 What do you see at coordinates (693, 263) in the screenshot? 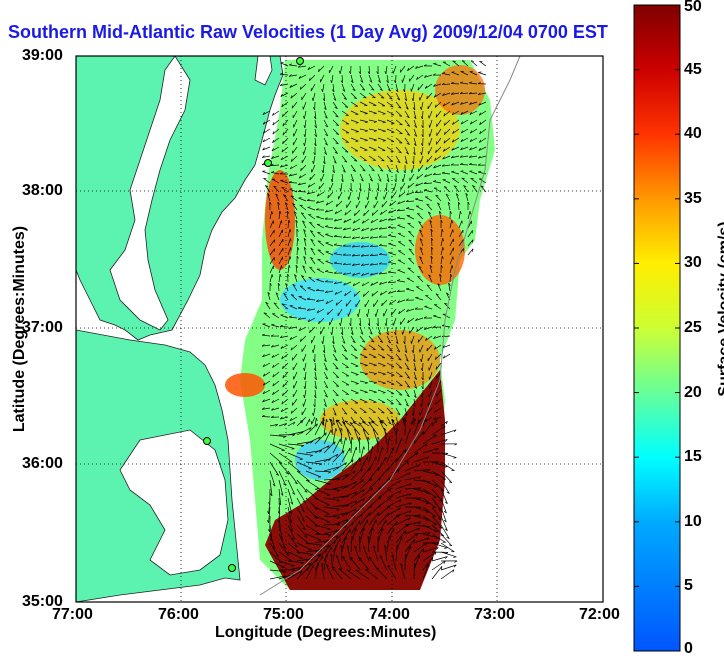
I see `colorbar-tick-label: 30` at bounding box center [693, 263].